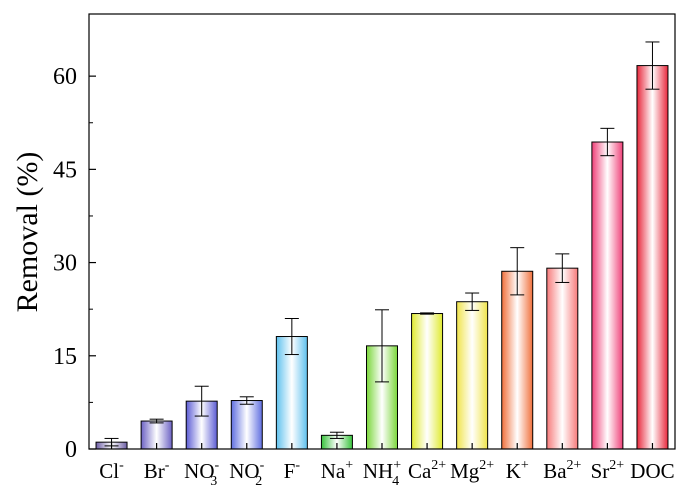  I want to click on y-tick-label: 45, so click(65, 170).